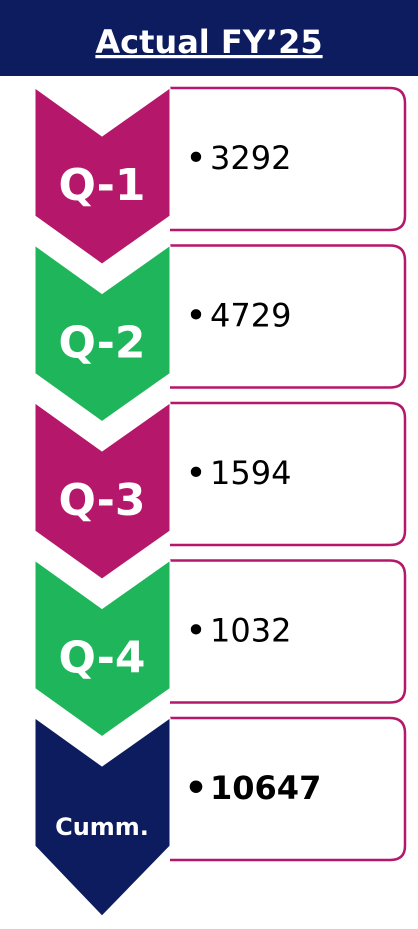 This screenshot has height=929, width=418. What do you see at coordinates (102, 827) in the screenshot?
I see `step-label: Cumm.` at bounding box center [102, 827].